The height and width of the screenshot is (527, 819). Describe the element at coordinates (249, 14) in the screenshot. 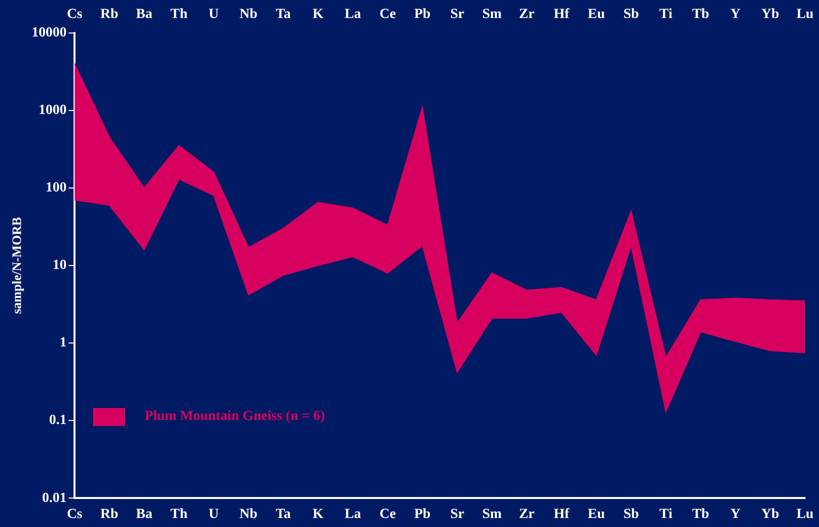

I see `category-label: Nb` at that location.